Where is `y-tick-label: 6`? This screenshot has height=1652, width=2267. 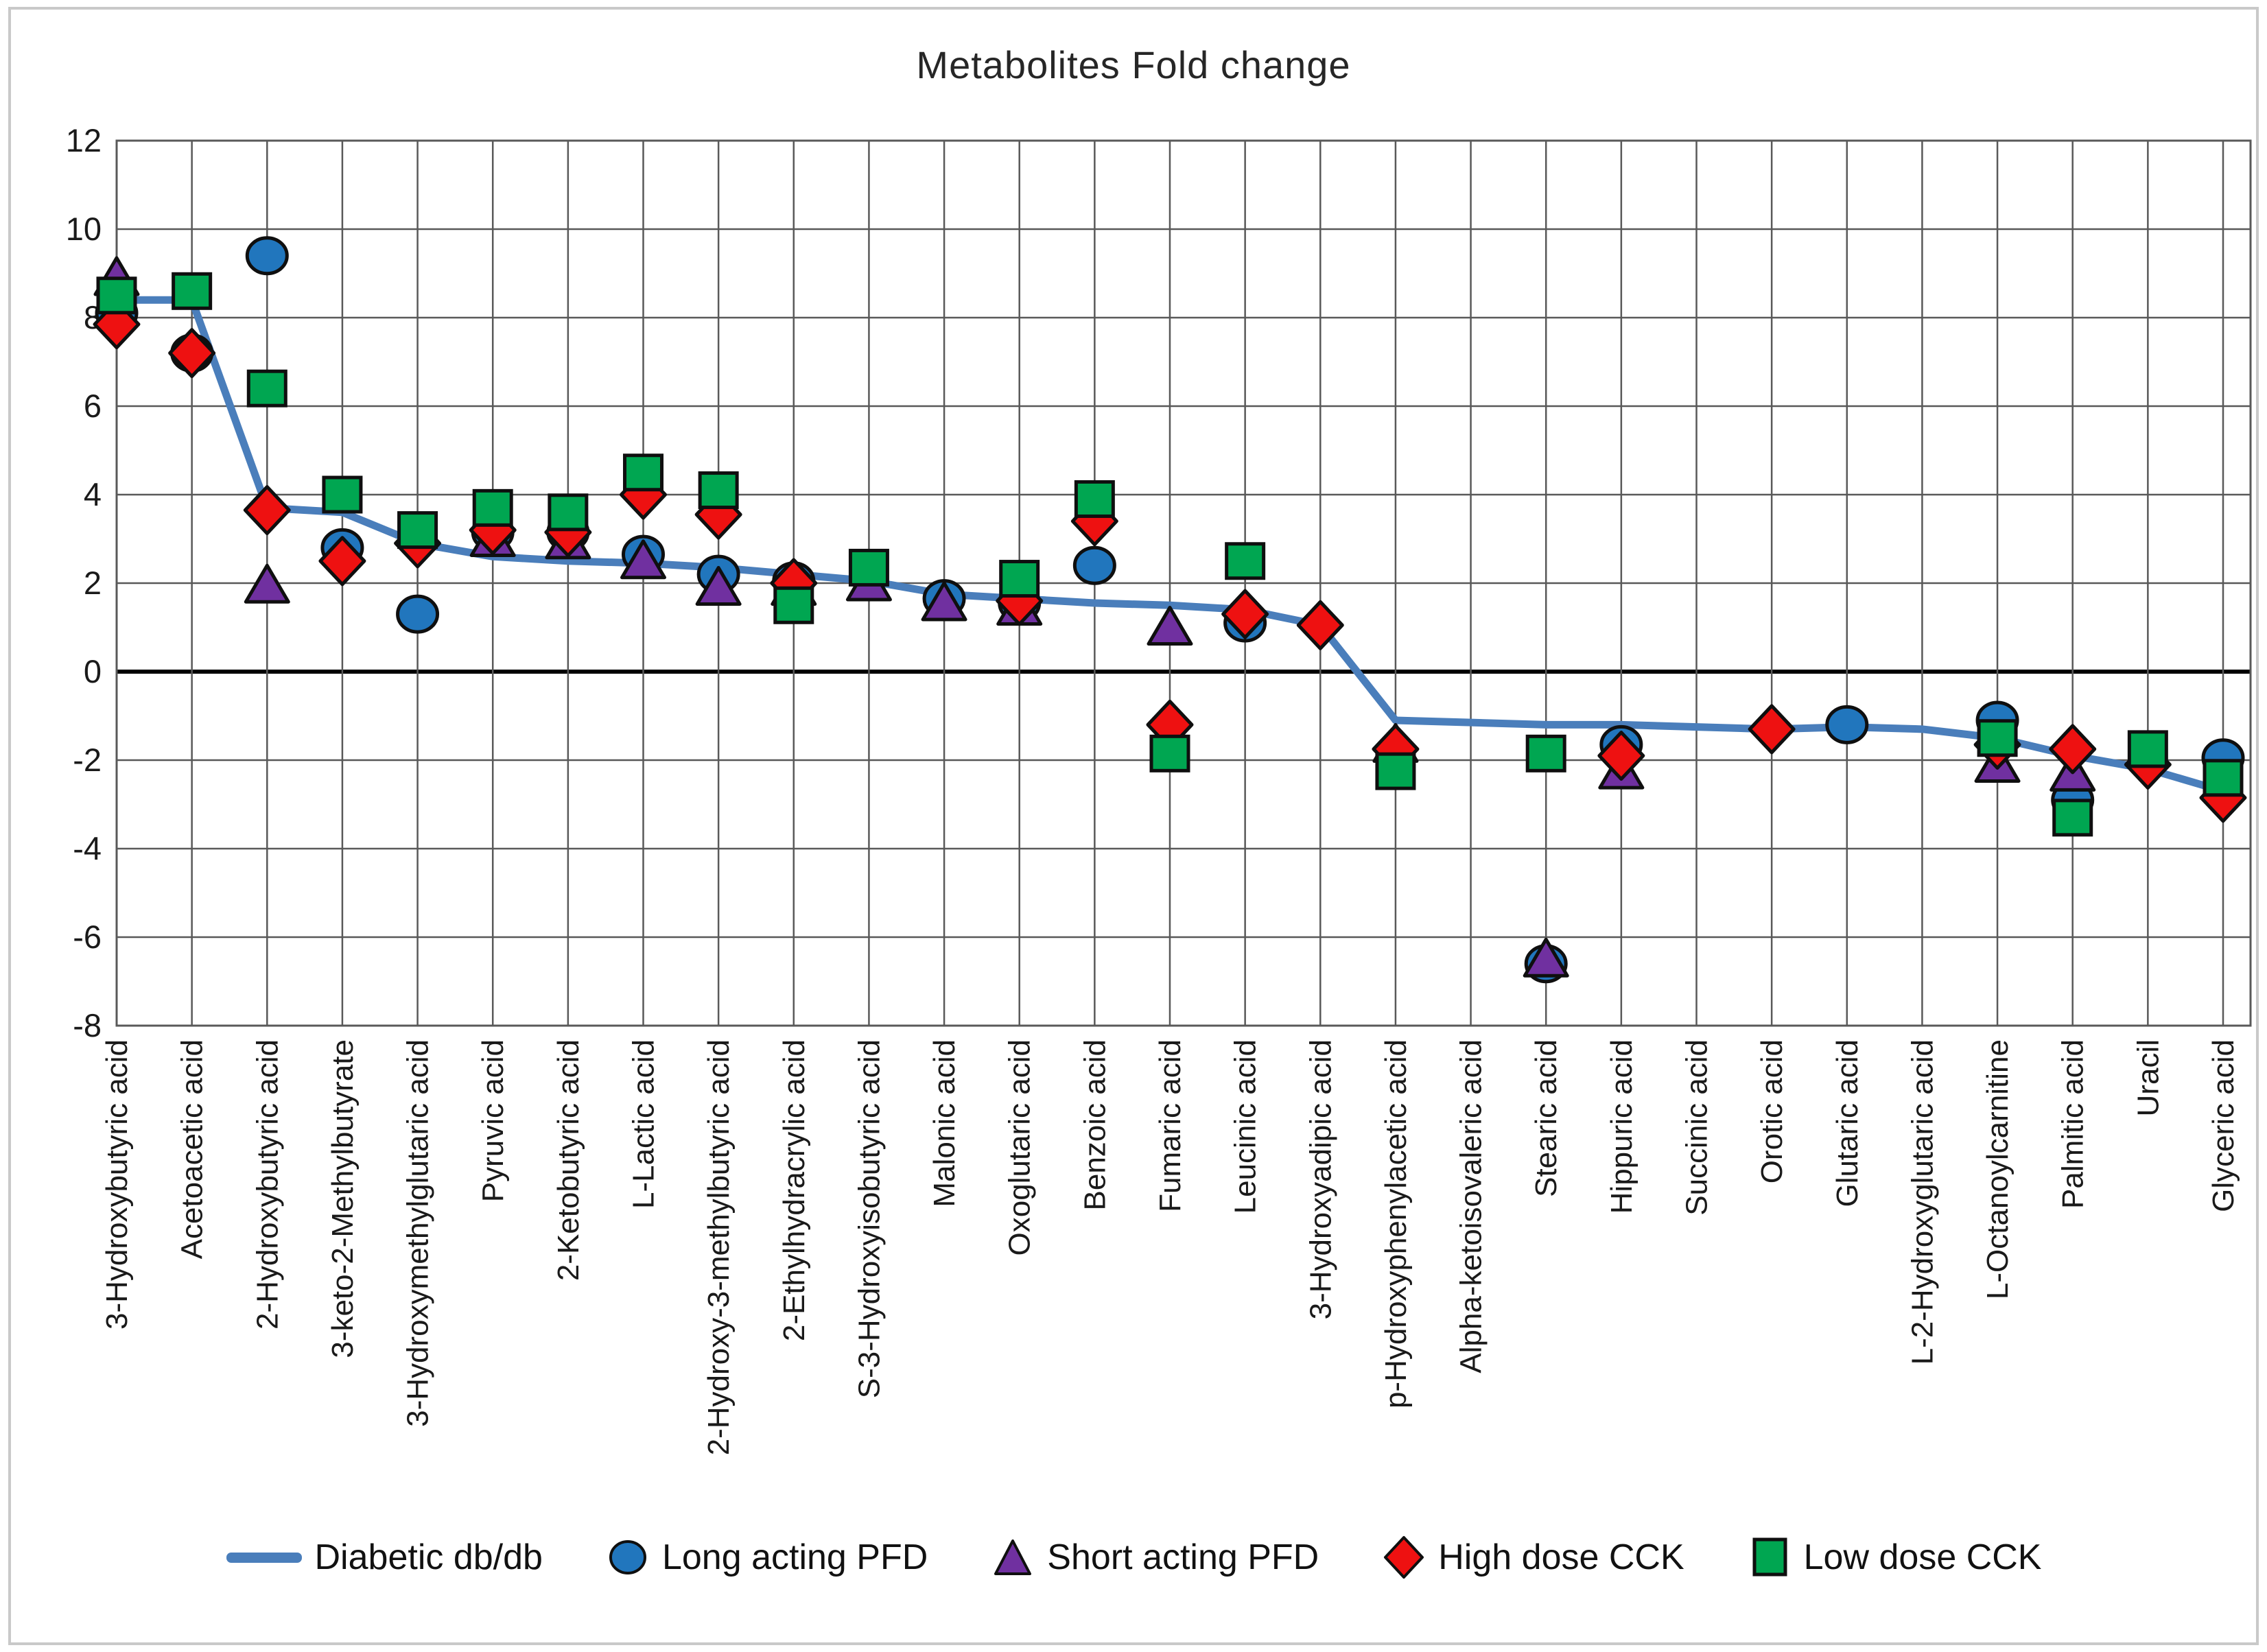 y-tick-label: 6 is located at coordinates (93, 406).